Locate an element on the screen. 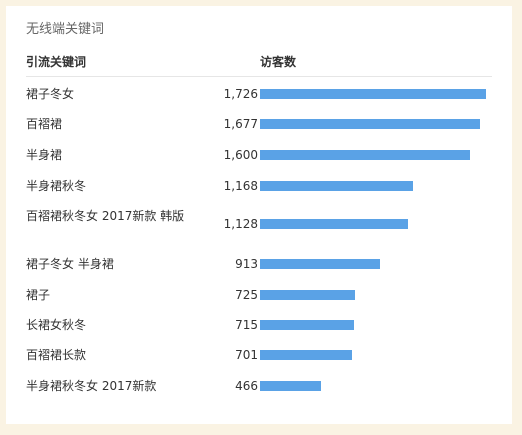  visitor-count: 715 is located at coordinates (246, 325).